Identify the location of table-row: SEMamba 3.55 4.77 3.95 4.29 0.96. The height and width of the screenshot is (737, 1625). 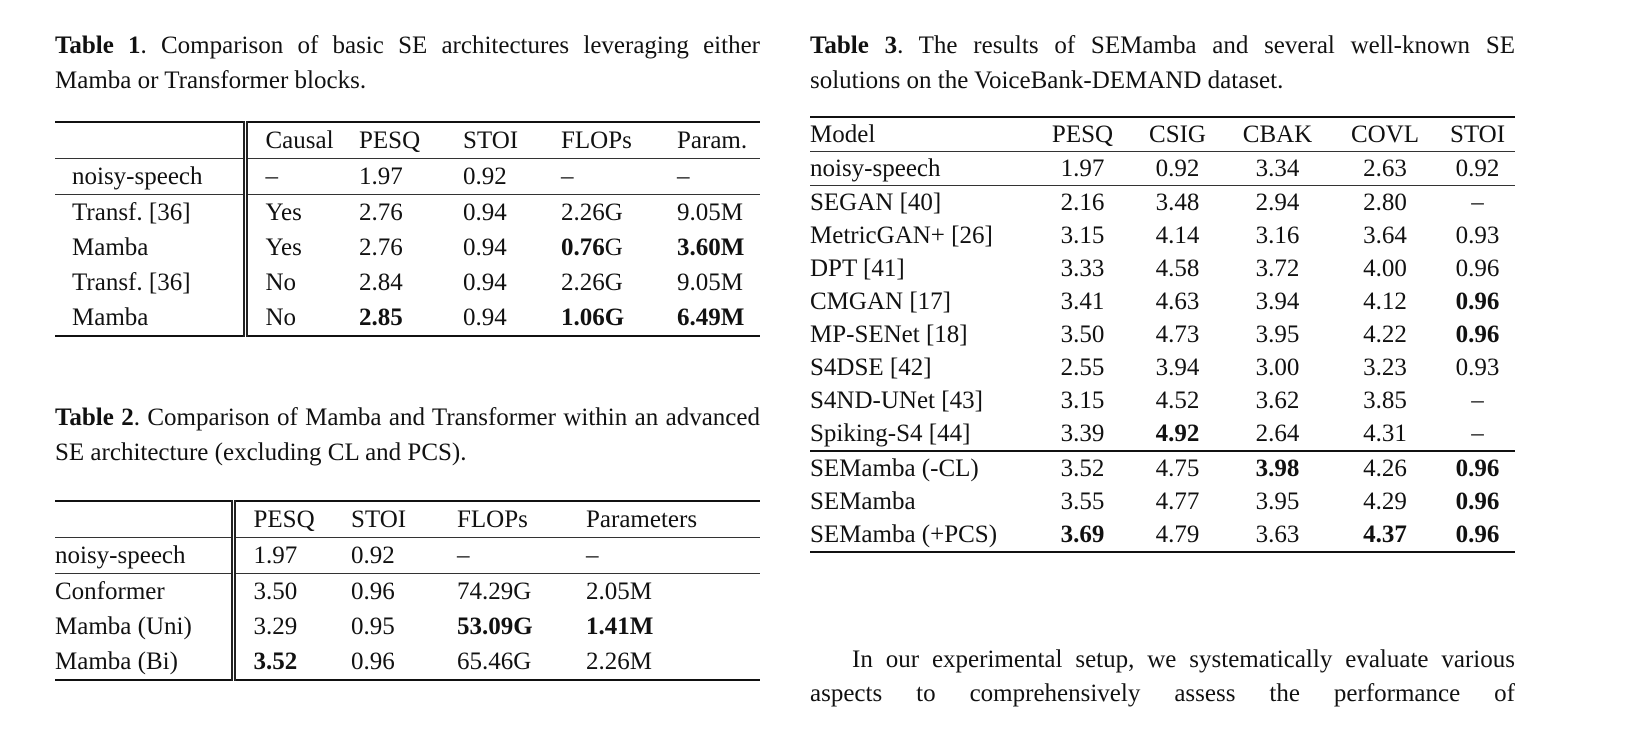
(1162, 501).